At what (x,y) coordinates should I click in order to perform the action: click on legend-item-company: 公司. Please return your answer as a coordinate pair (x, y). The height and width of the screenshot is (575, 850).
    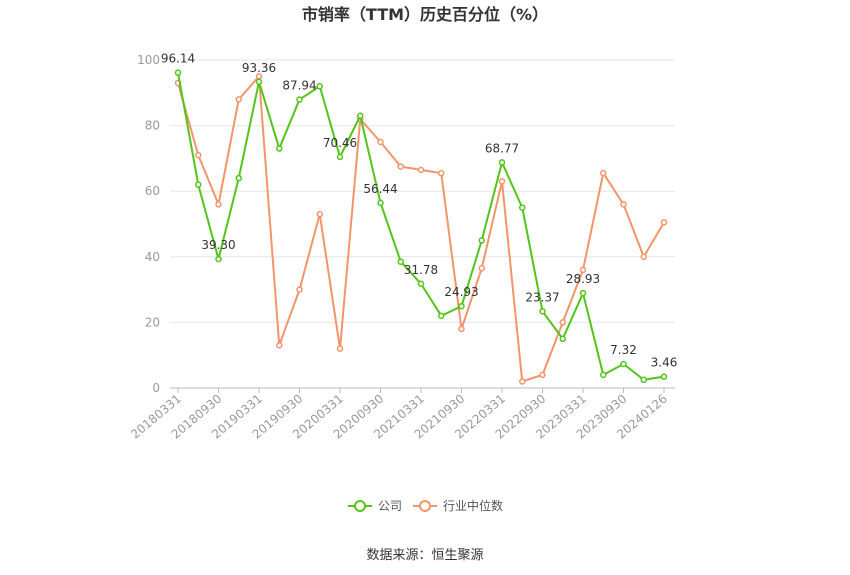
    Looking at the image, I should click on (375, 506).